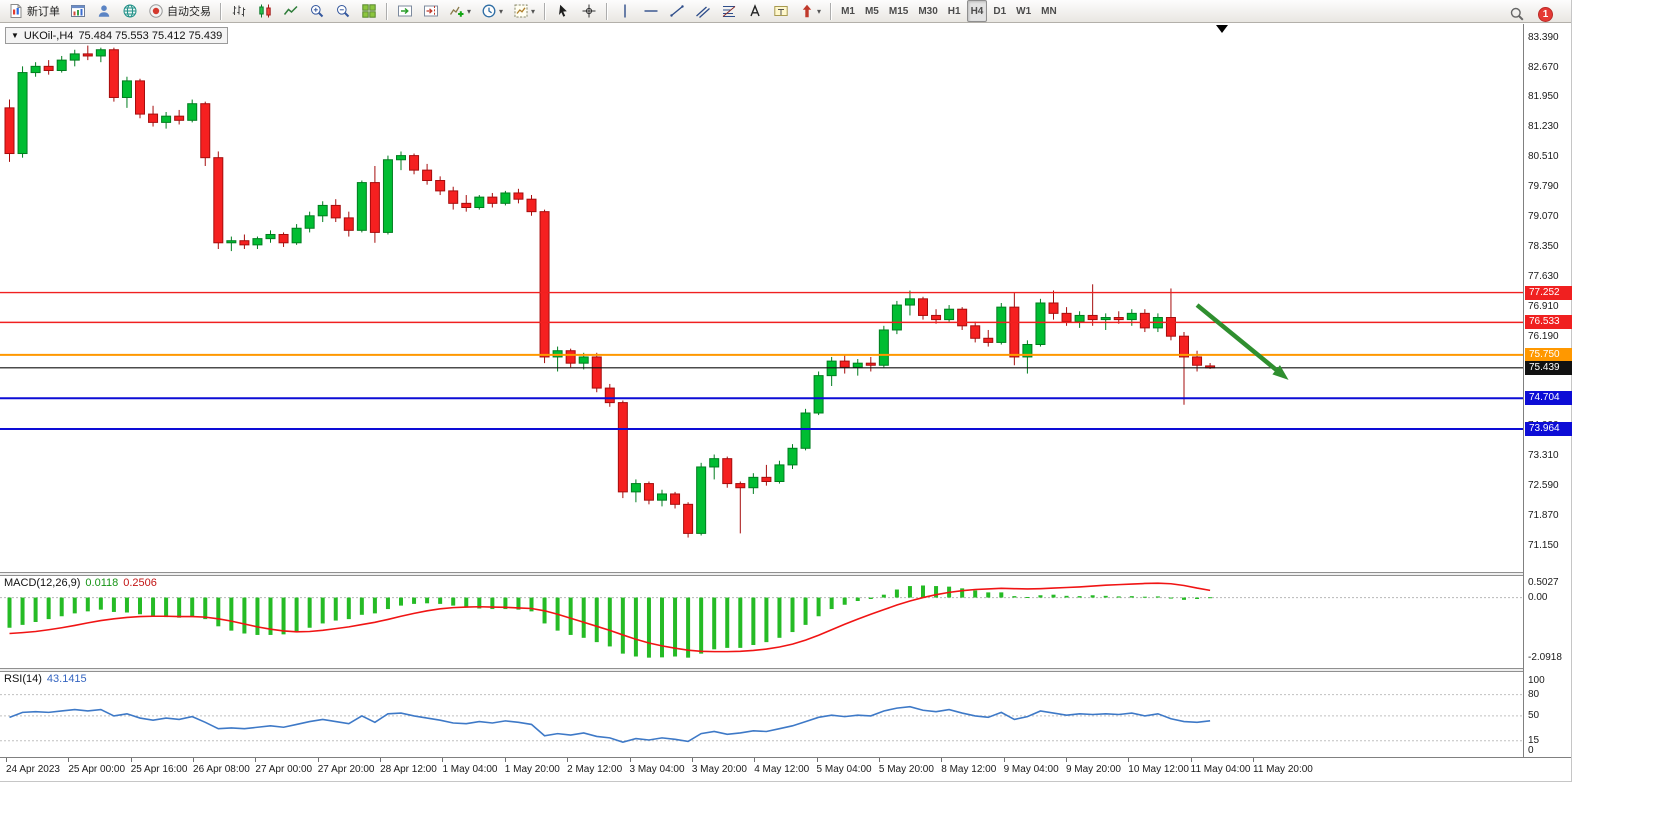 The width and height of the screenshot is (1655, 826). What do you see at coordinates (470, 769) in the screenshot?
I see `time-axis-label: 1 May 04:00` at bounding box center [470, 769].